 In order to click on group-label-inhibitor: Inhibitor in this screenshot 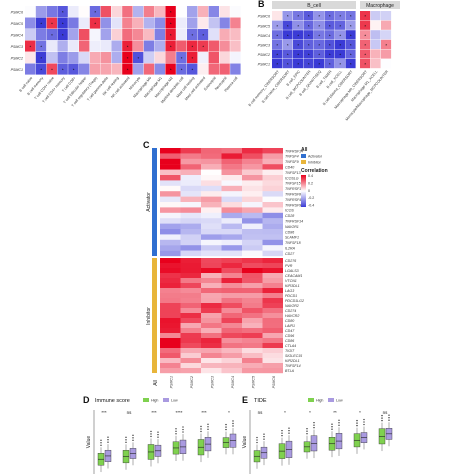, I will do `click(149, 316)`.